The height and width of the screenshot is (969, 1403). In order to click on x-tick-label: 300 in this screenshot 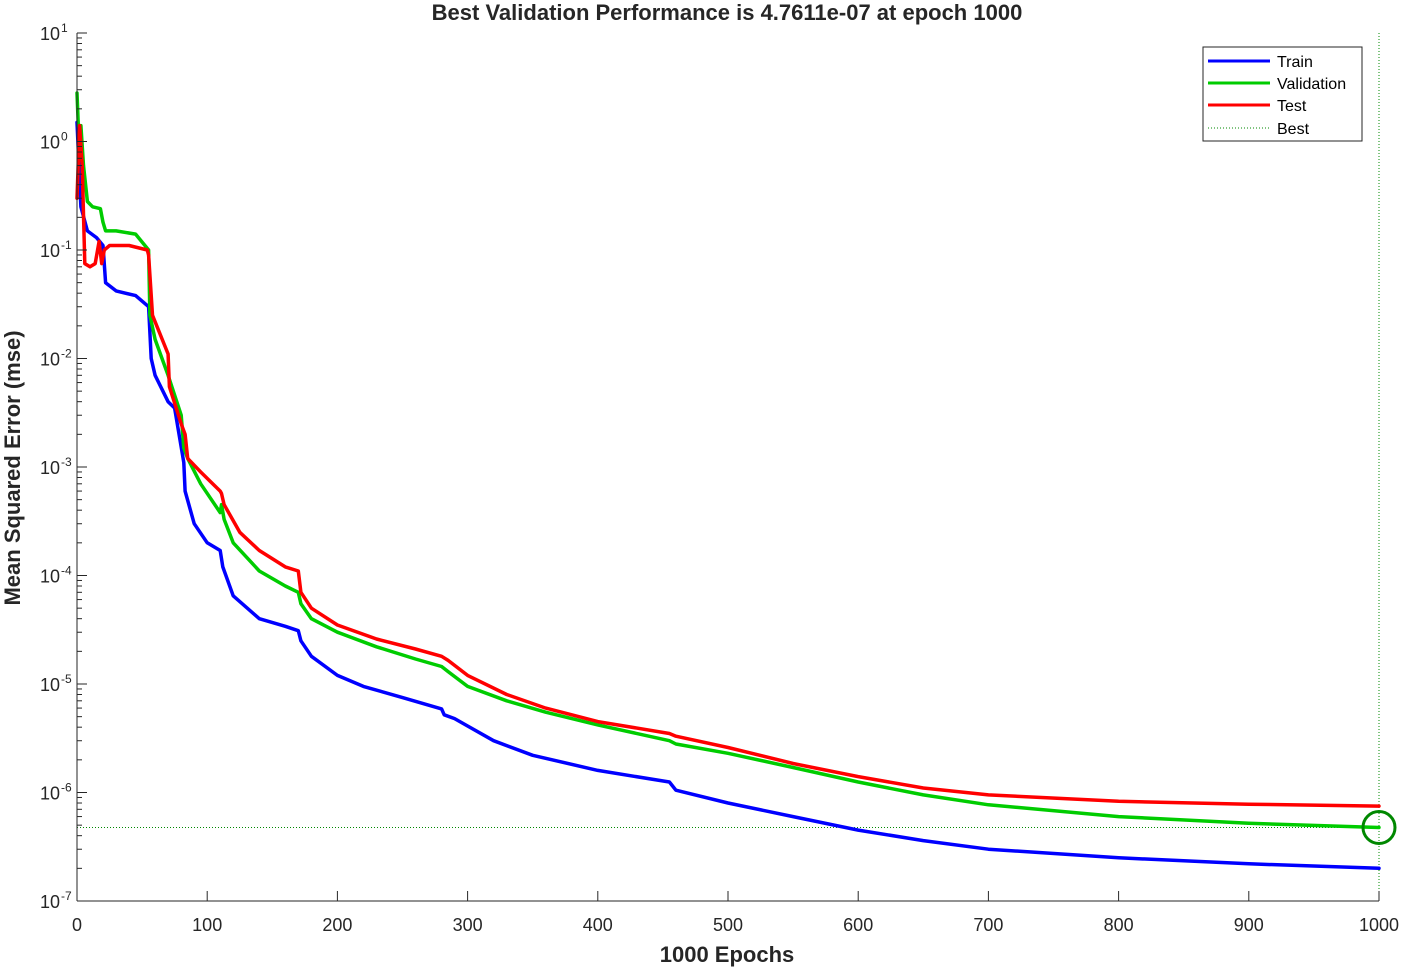, I will do `click(468, 925)`.